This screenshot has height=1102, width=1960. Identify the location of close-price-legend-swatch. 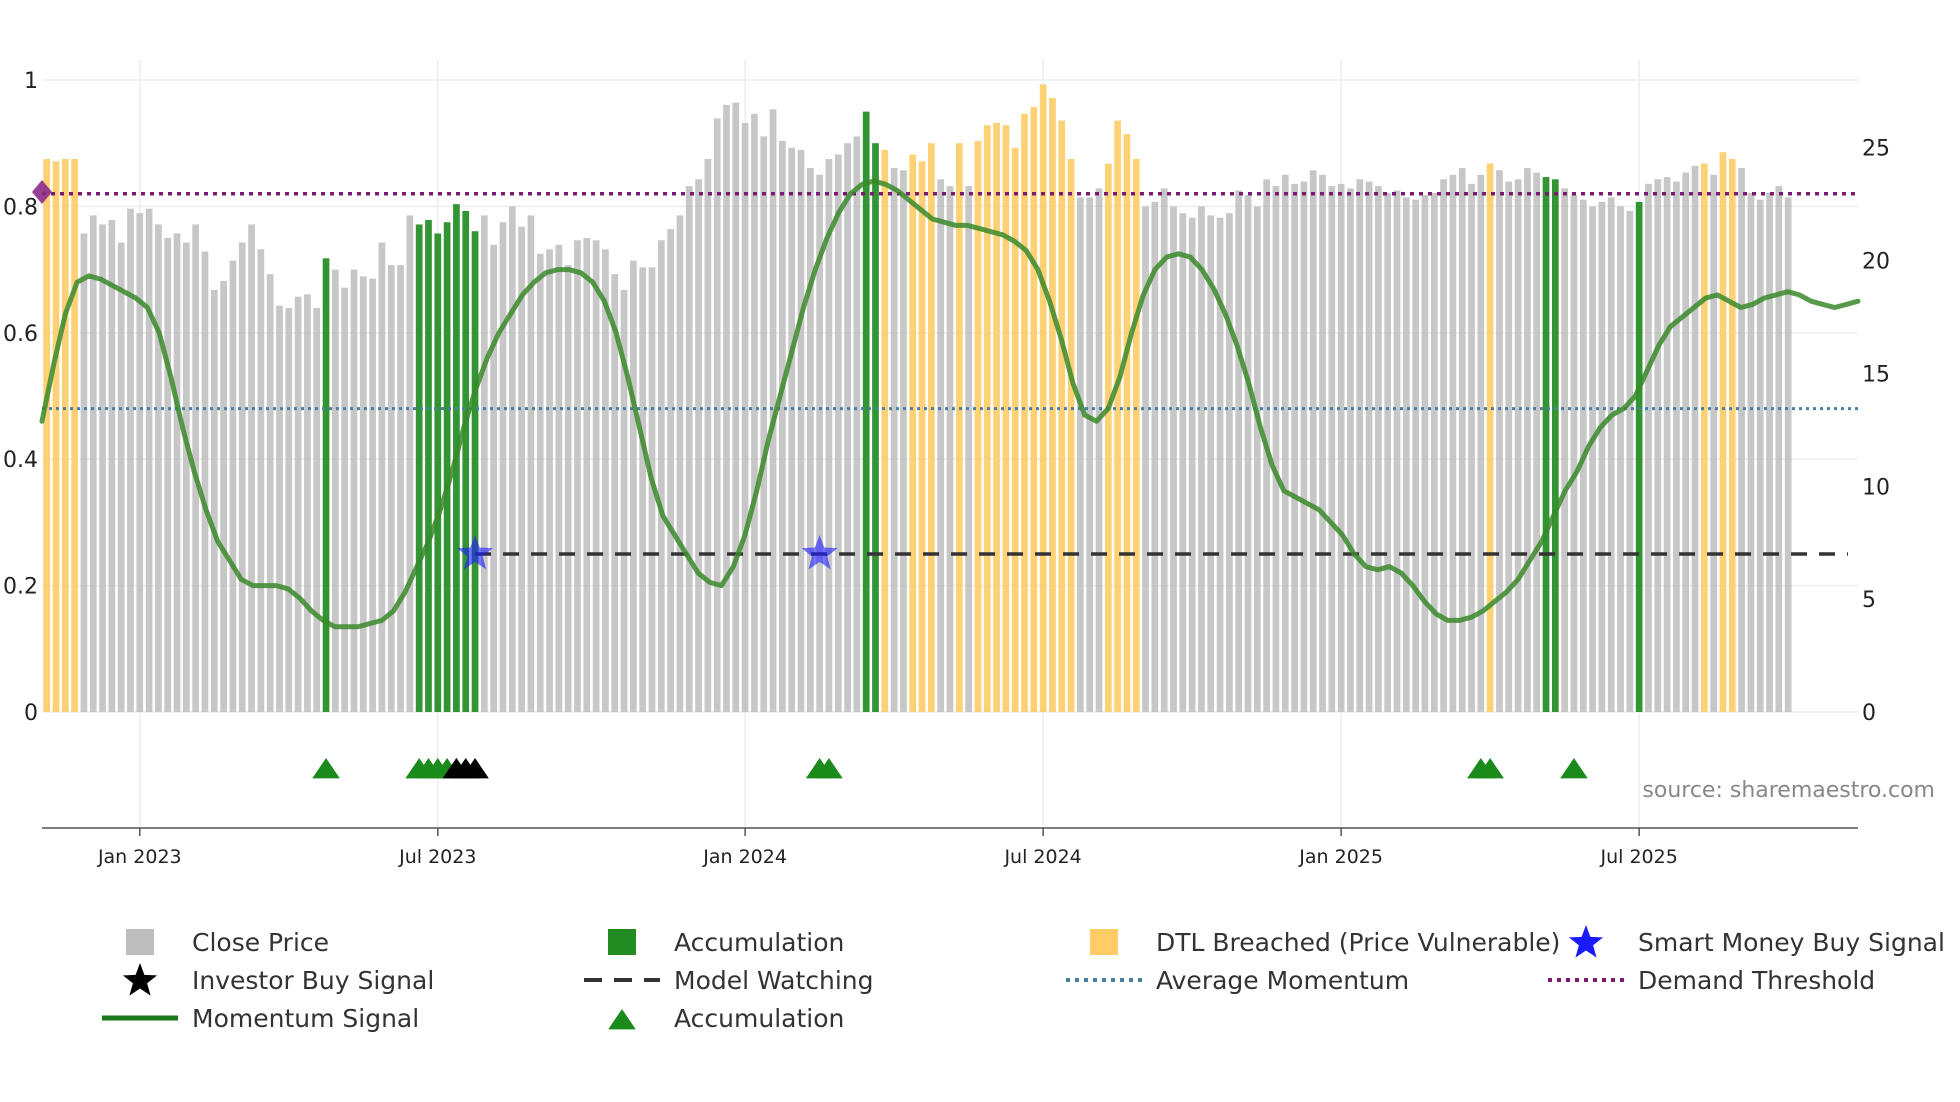
(140, 942).